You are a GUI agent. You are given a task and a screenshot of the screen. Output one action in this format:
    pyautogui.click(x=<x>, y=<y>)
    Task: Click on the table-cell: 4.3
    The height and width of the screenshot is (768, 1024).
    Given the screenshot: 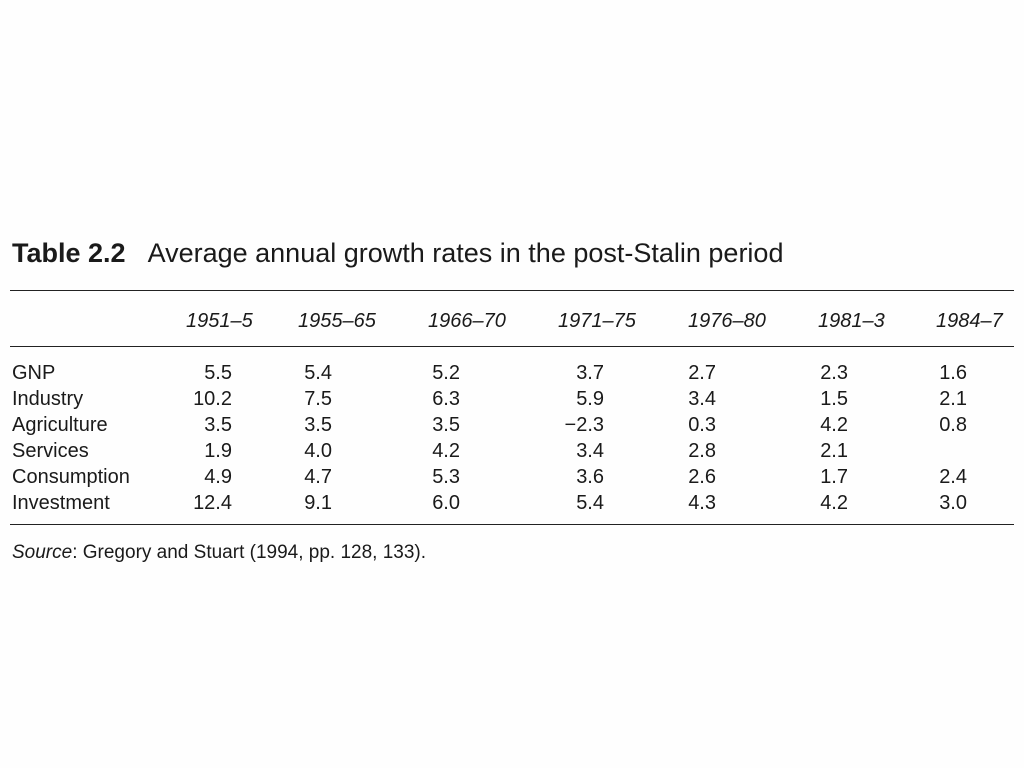 What is the action you would take?
    pyautogui.click(x=702, y=503)
    